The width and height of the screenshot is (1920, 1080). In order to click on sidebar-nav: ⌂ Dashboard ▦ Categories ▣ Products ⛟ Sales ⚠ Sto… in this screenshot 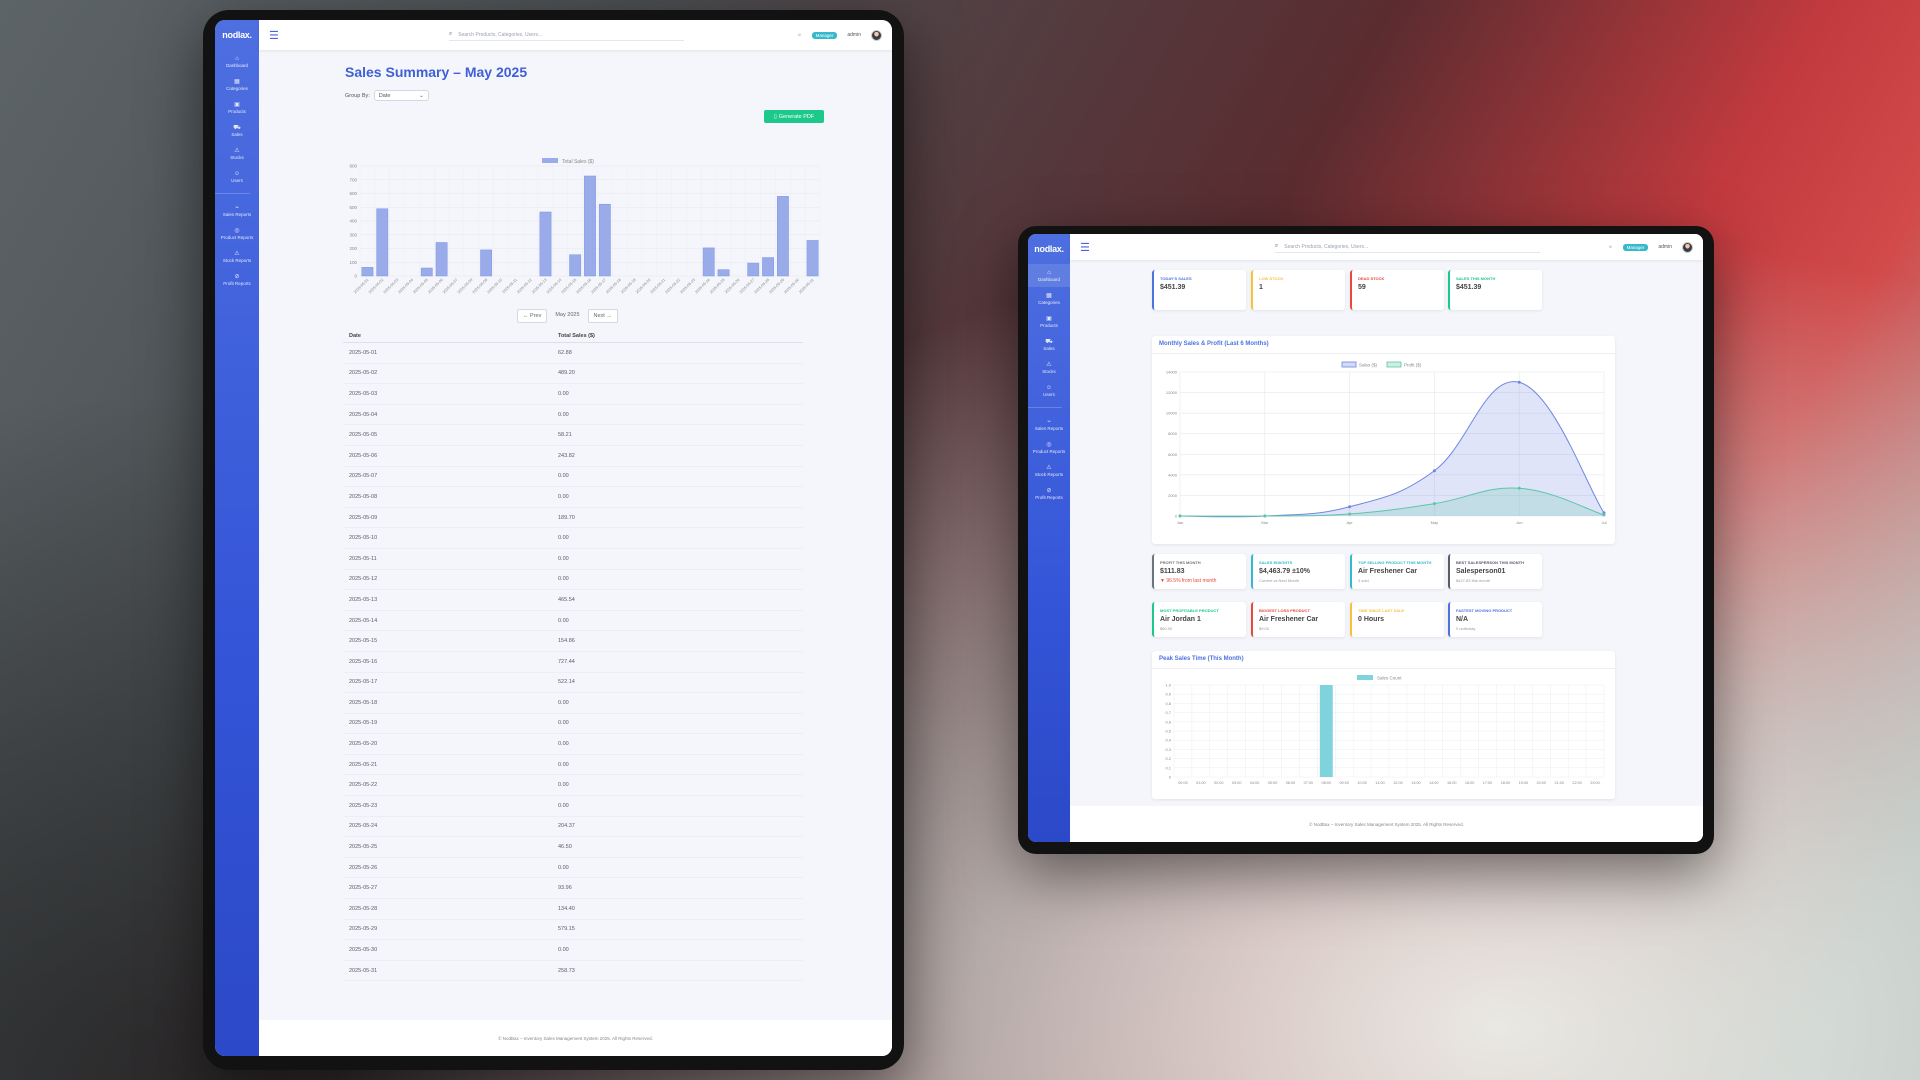, I will do `click(237, 170)`.